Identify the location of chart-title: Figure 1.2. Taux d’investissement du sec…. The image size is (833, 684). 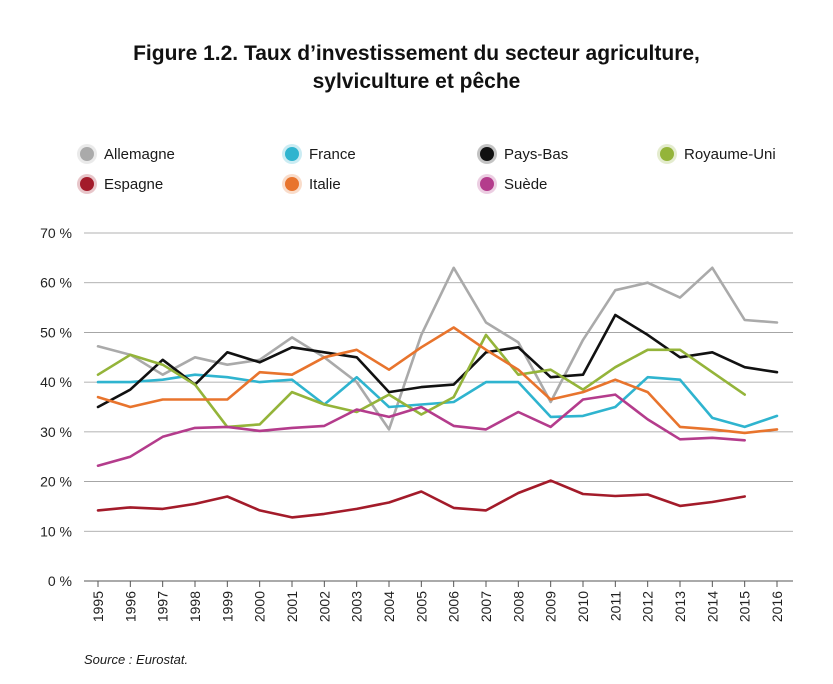
(416, 68).